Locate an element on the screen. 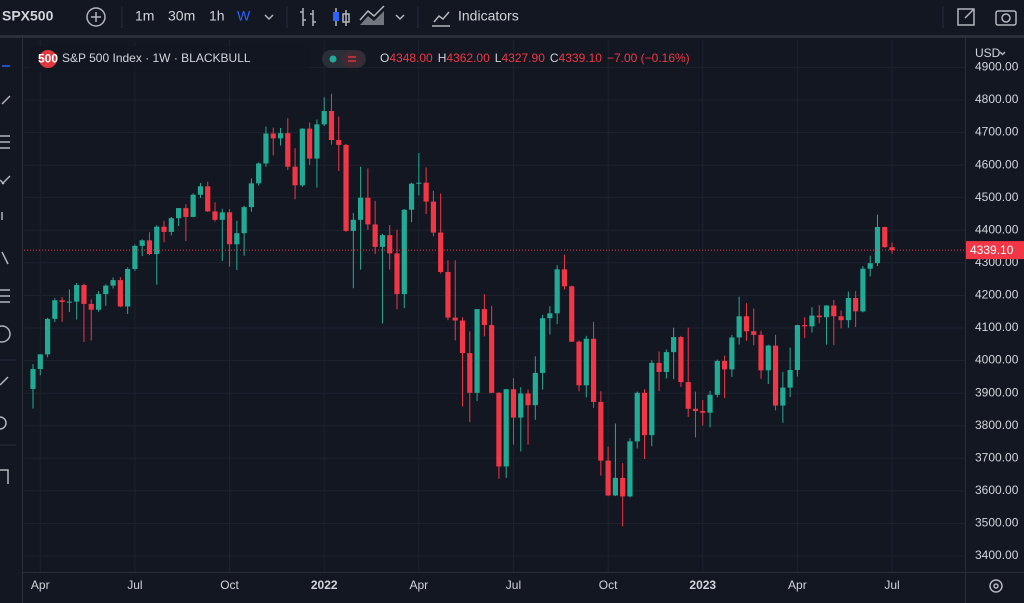 Image resolution: width=1024 pixels, height=603 pixels. legend-title: S&P 500 Index · 1W · BLACKBULL is located at coordinates (156, 58).